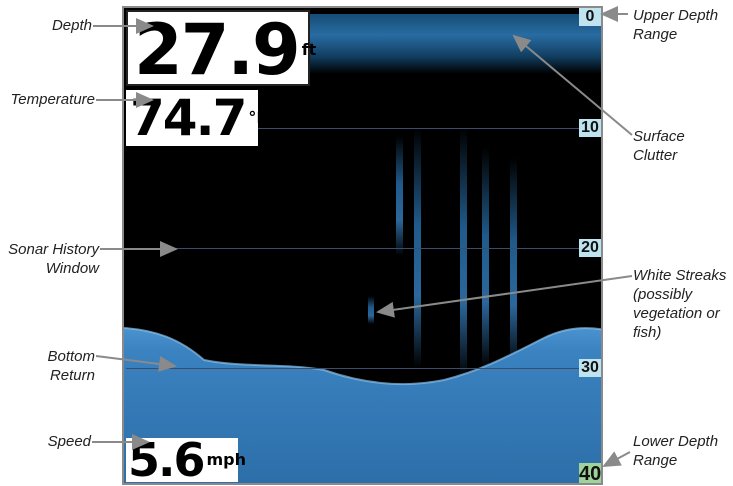 Image resolution: width=733 pixels, height=486 pixels. Describe the element at coordinates (590, 248) in the screenshot. I see `depth-tick-20: 20` at that location.